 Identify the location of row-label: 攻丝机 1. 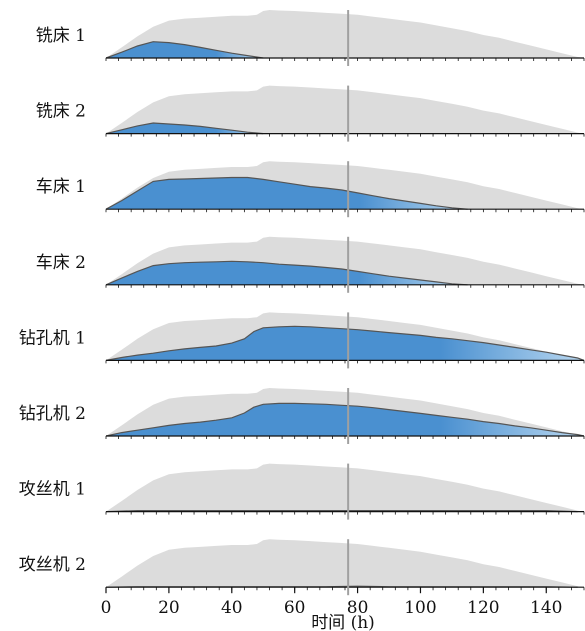
(52, 490).